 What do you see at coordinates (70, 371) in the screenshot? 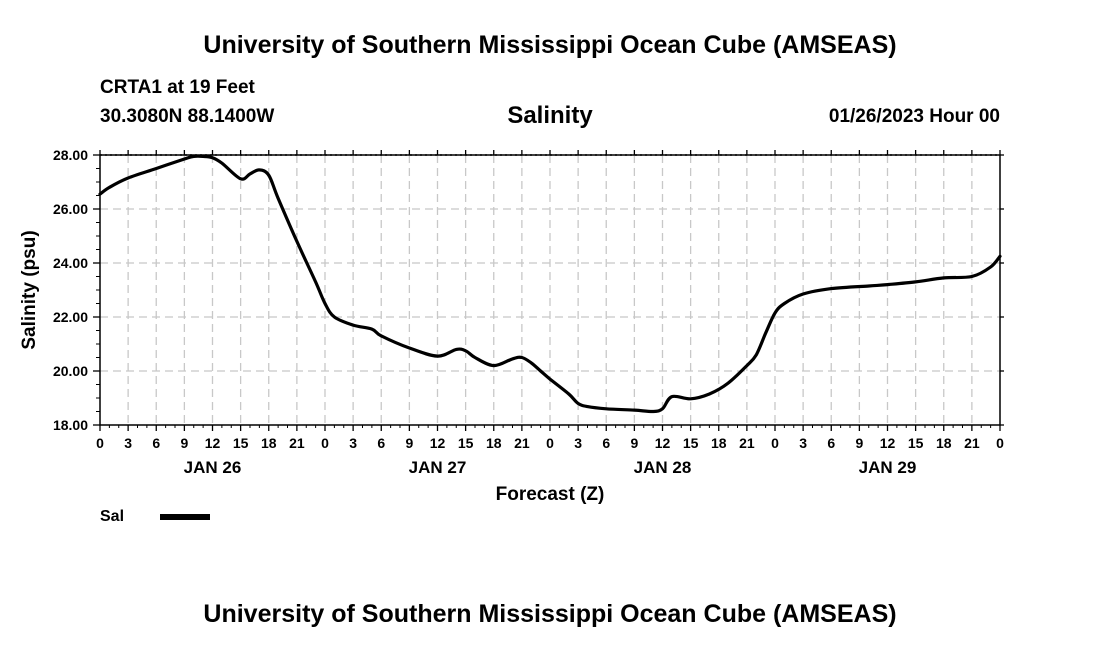
I see `y-tick-label: 20.00` at bounding box center [70, 371].